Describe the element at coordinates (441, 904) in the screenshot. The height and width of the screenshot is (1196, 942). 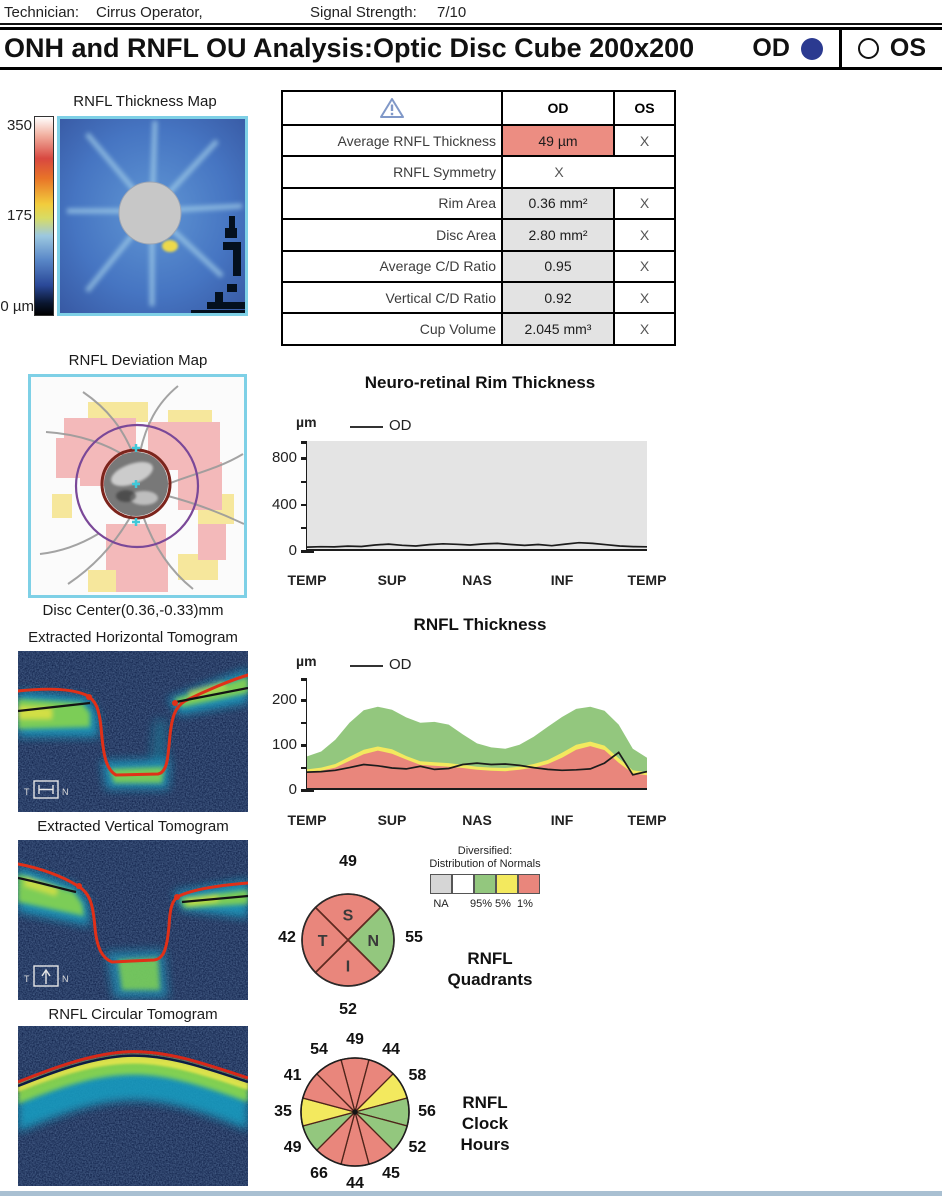
I see `legend-swatch-label: NA` at that location.